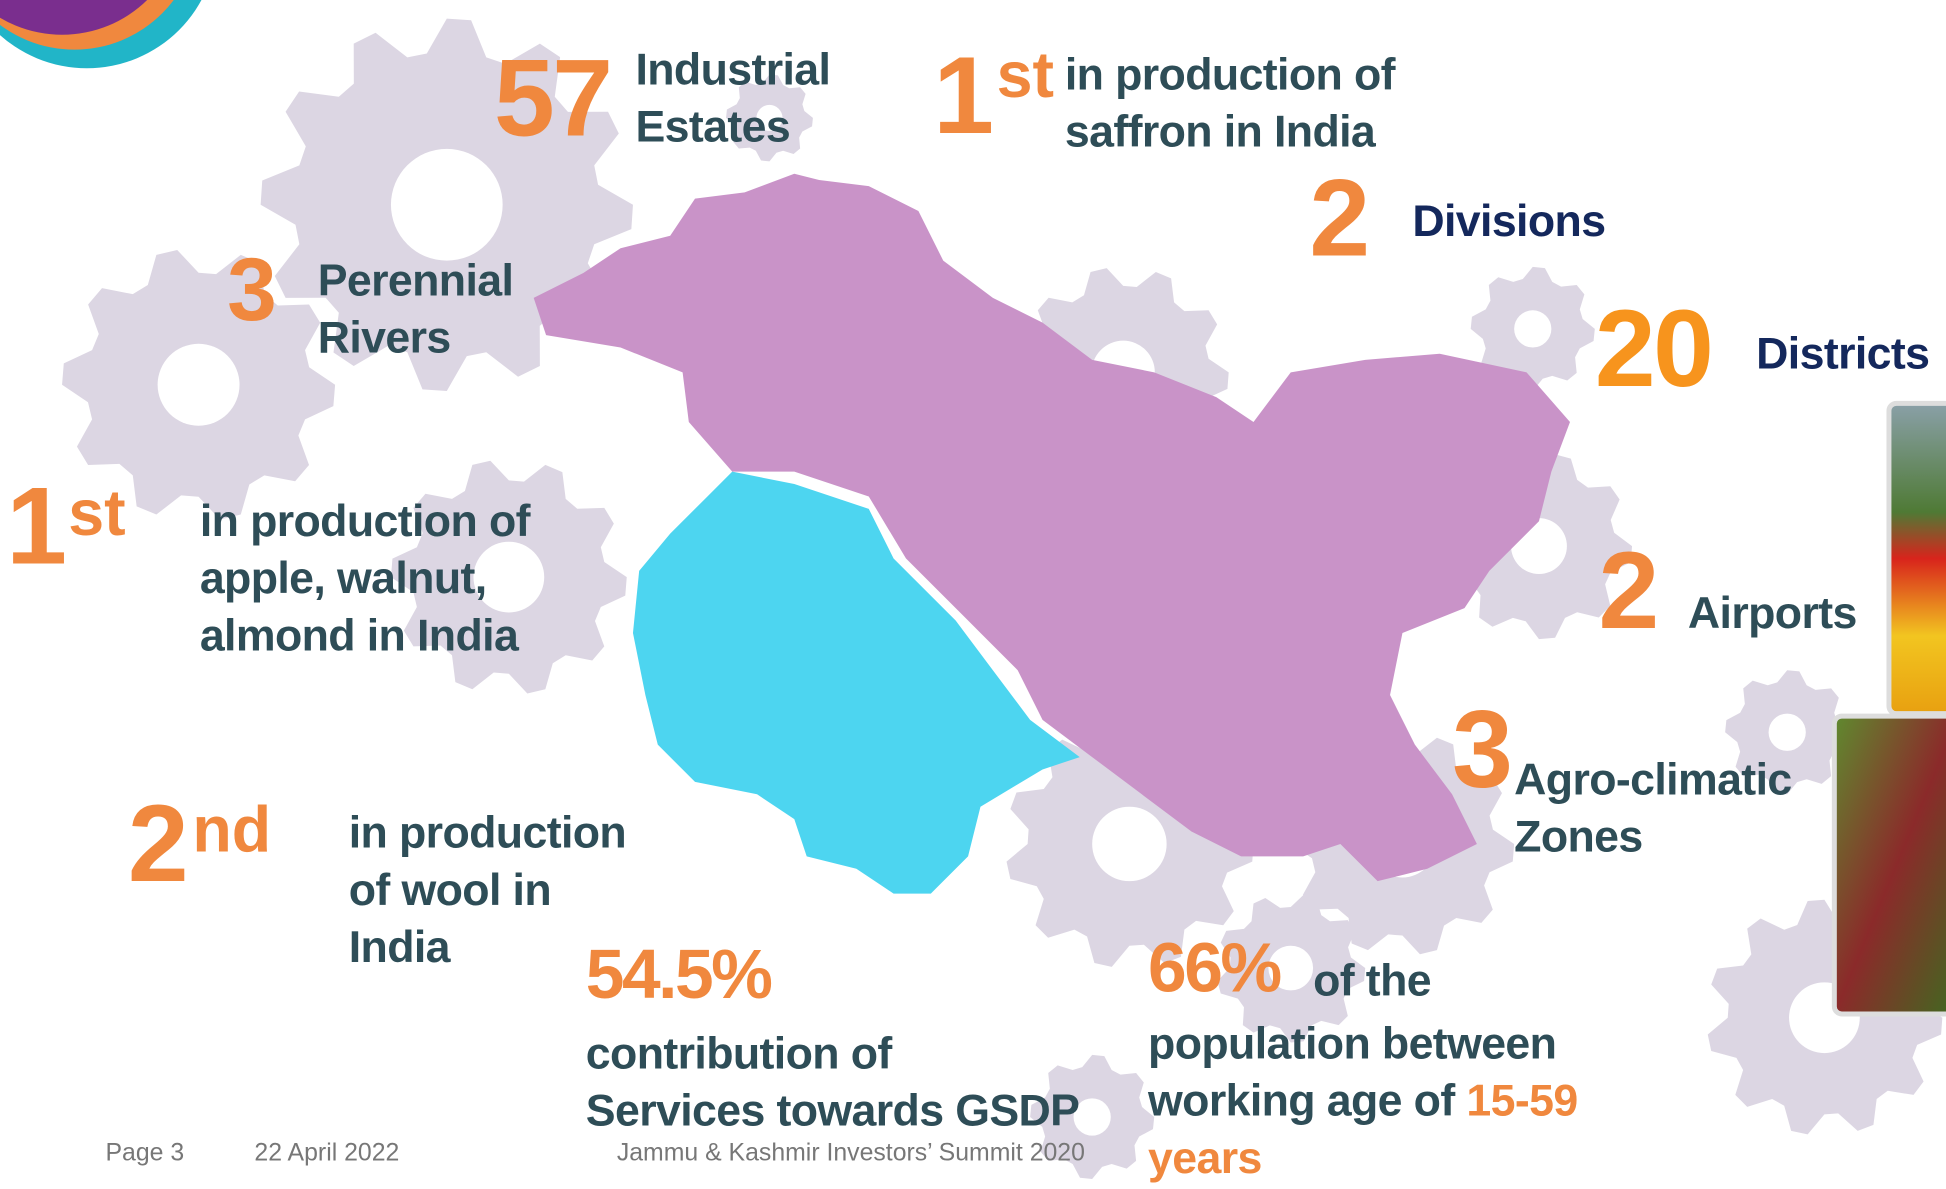  What do you see at coordinates (1301, 1100) in the screenshot?
I see `fact-line: working age of` at bounding box center [1301, 1100].